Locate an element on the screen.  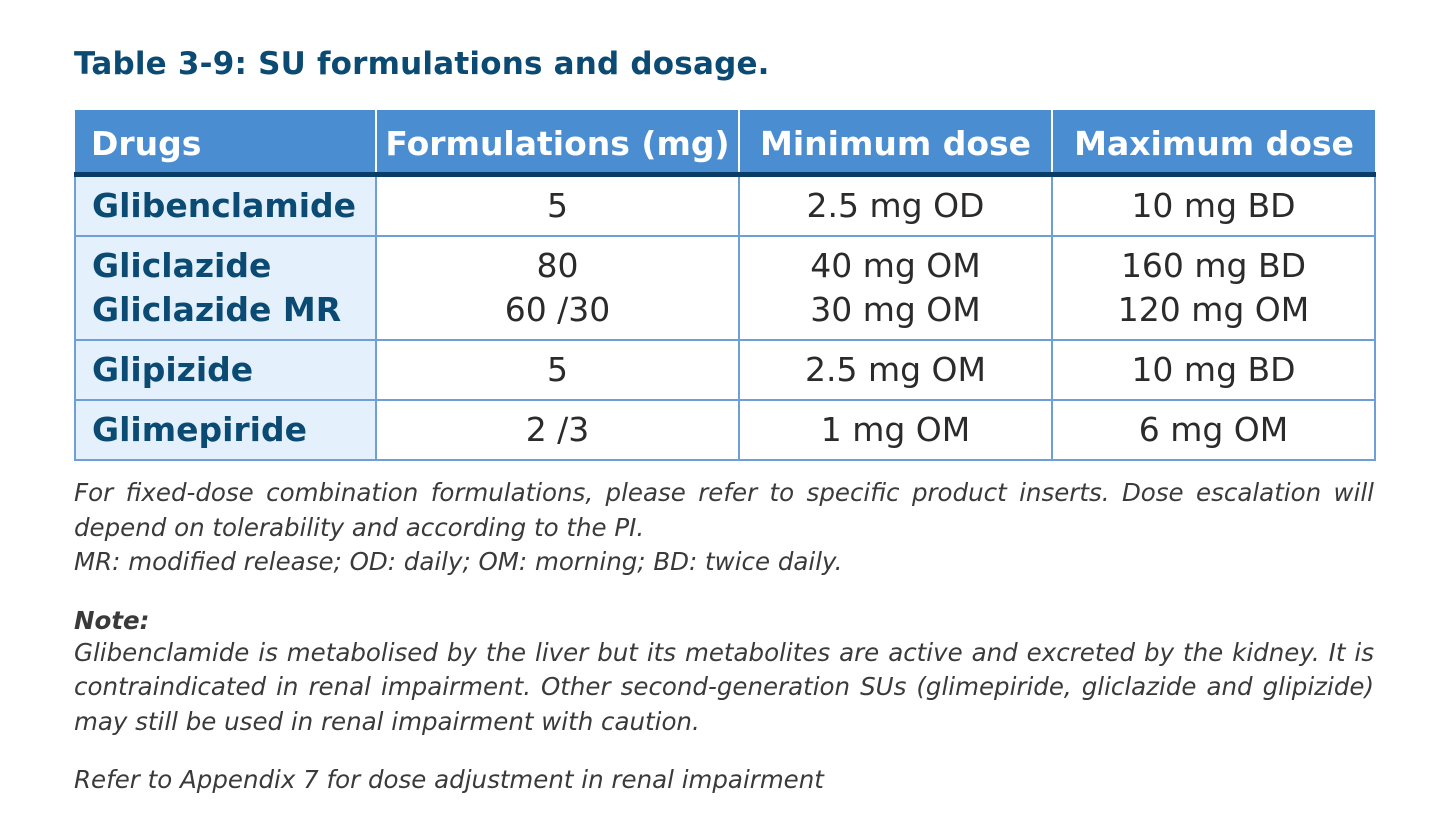
drug-name: Gliclazide MR is located at coordinates (217, 309).